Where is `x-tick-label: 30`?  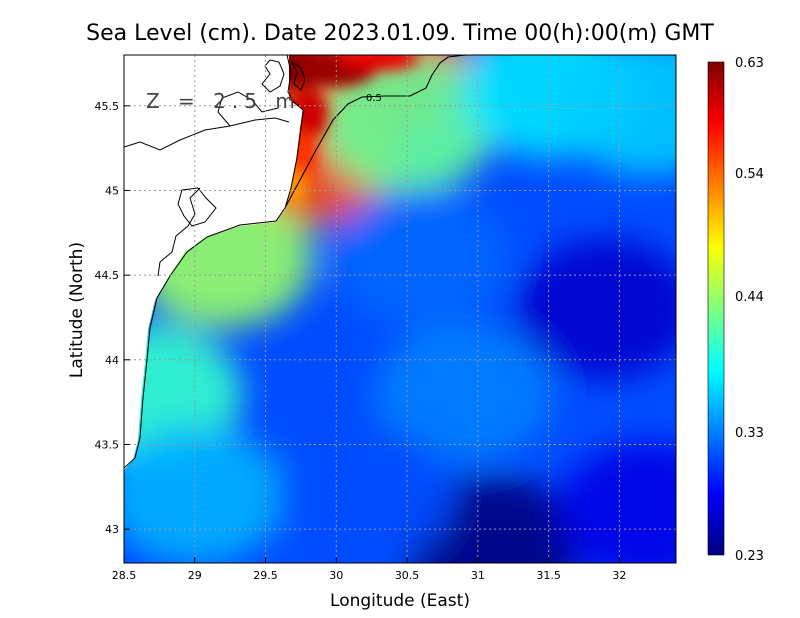
x-tick-label: 30 is located at coordinates (336, 575).